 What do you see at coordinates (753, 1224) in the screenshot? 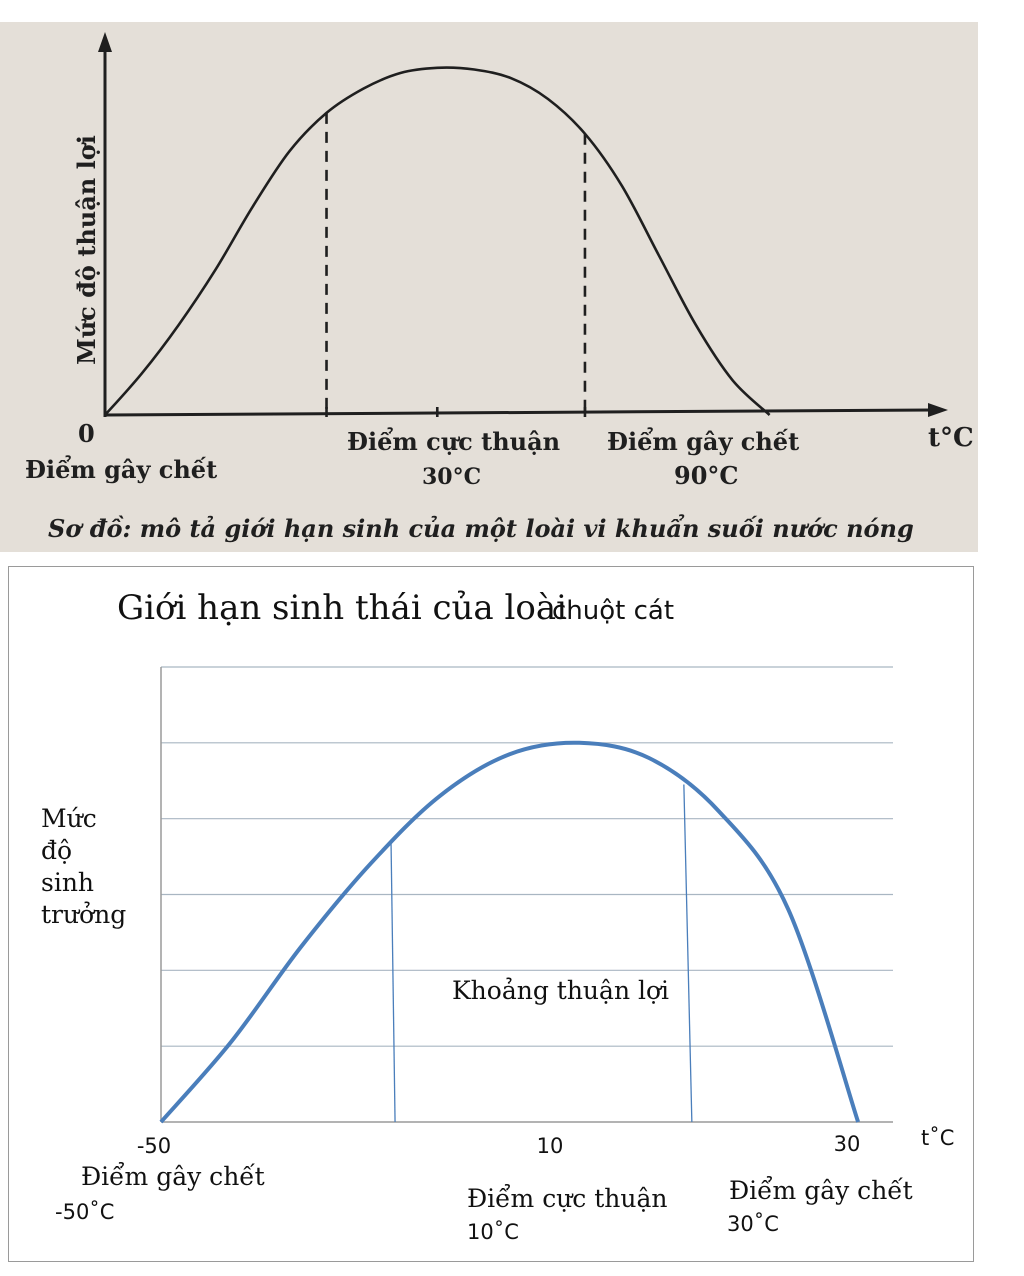
I see `chart2-annotation-lethal-high-value: 30˚C` at bounding box center [753, 1224].